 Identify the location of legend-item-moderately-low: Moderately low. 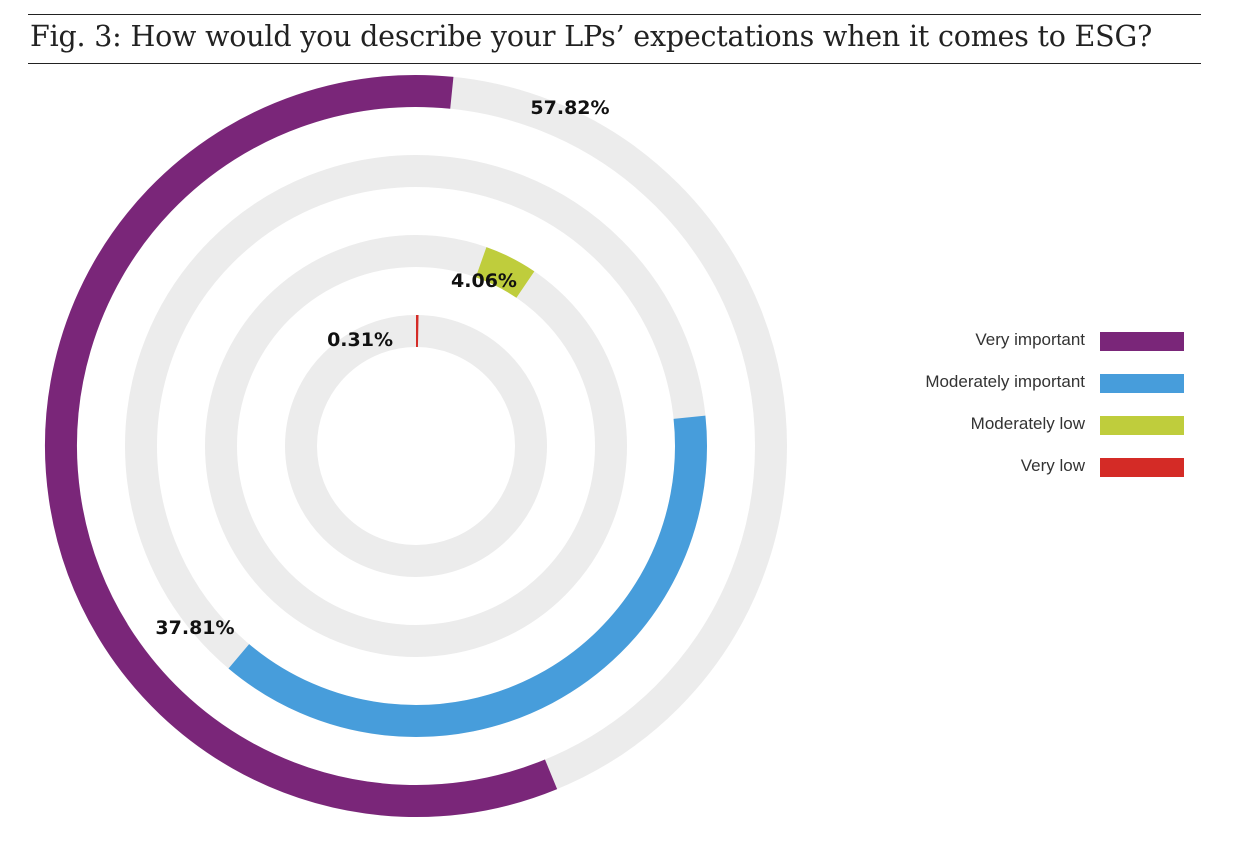
(1025, 433).